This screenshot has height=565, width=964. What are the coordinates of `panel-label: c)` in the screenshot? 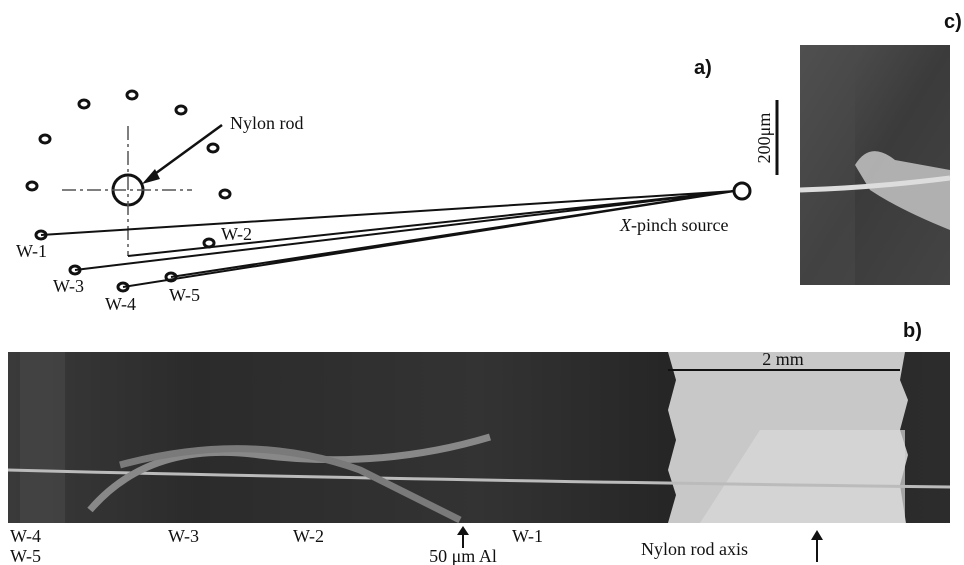 It's located at (953, 22).